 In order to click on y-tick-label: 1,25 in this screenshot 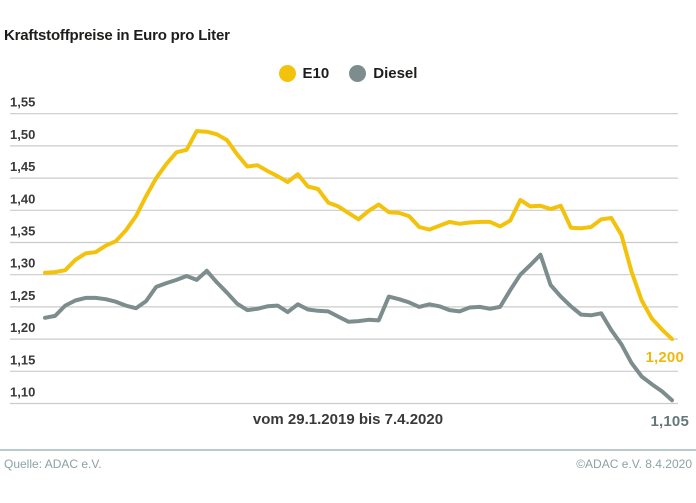, I will do `click(22, 295)`.